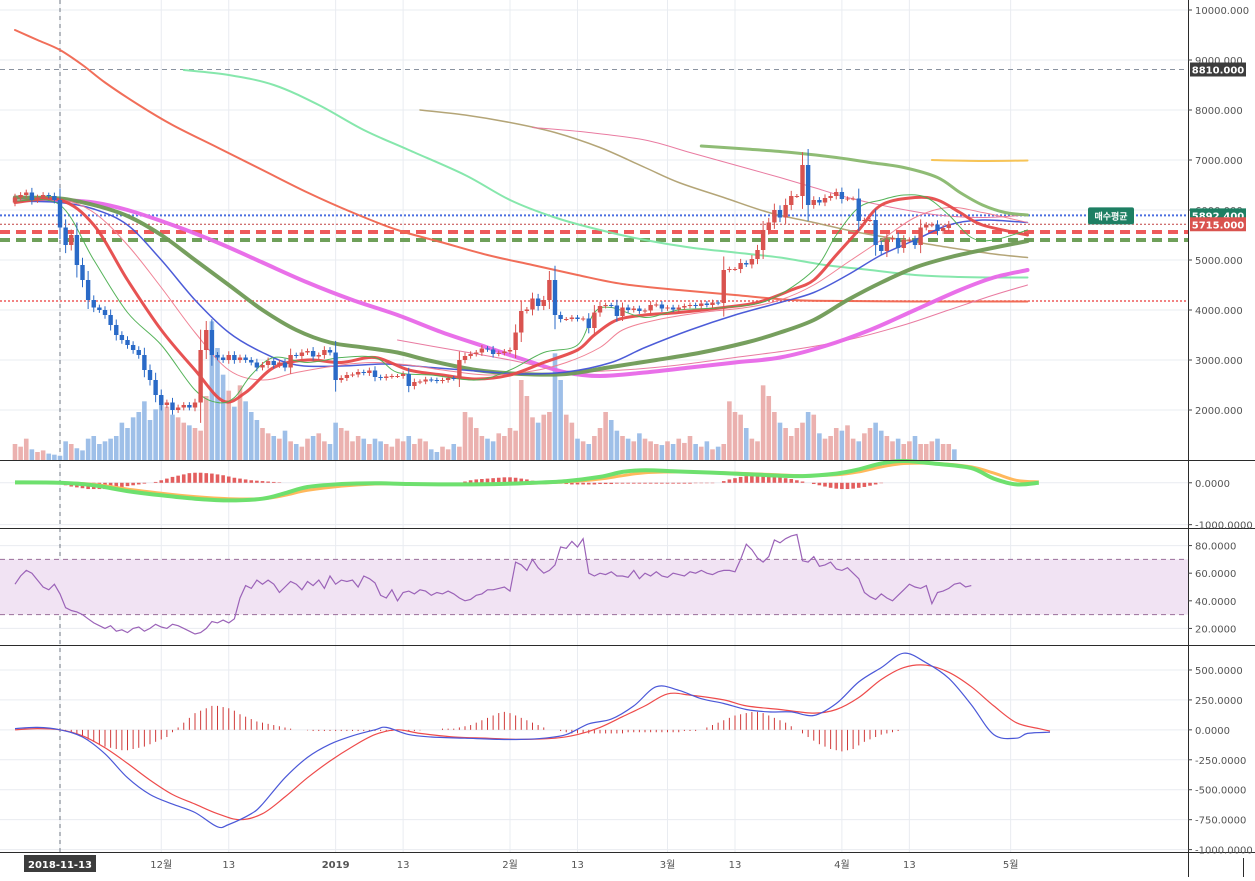  I want to click on macd-tick-label: -500.0000, so click(1220, 791).